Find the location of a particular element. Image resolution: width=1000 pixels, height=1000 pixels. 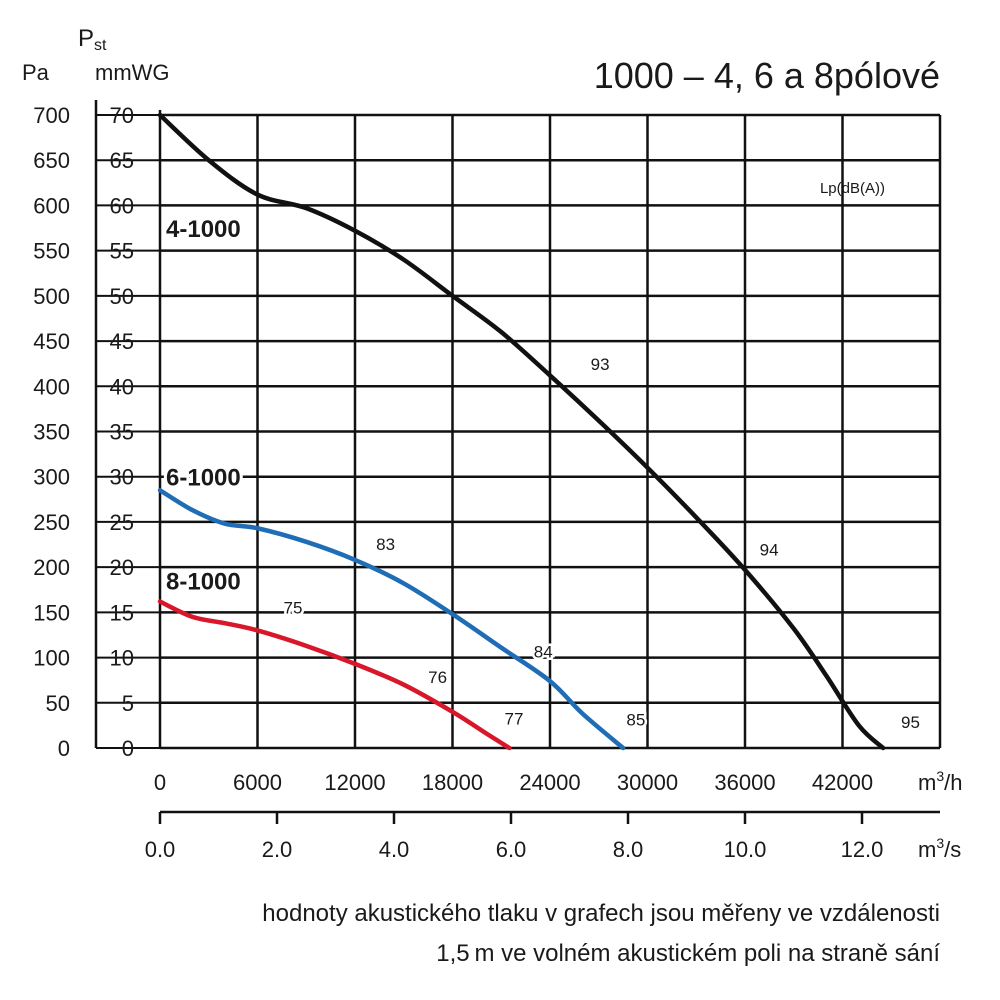

noise-level-label: 77 is located at coordinates (514, 718).